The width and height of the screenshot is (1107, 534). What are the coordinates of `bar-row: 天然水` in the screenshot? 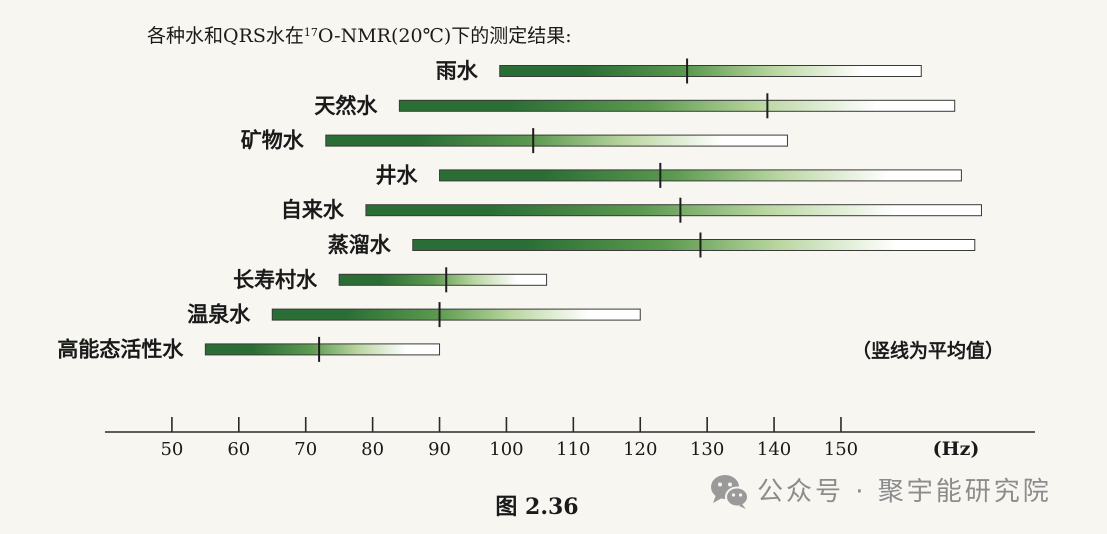 It's located at (635, 106).